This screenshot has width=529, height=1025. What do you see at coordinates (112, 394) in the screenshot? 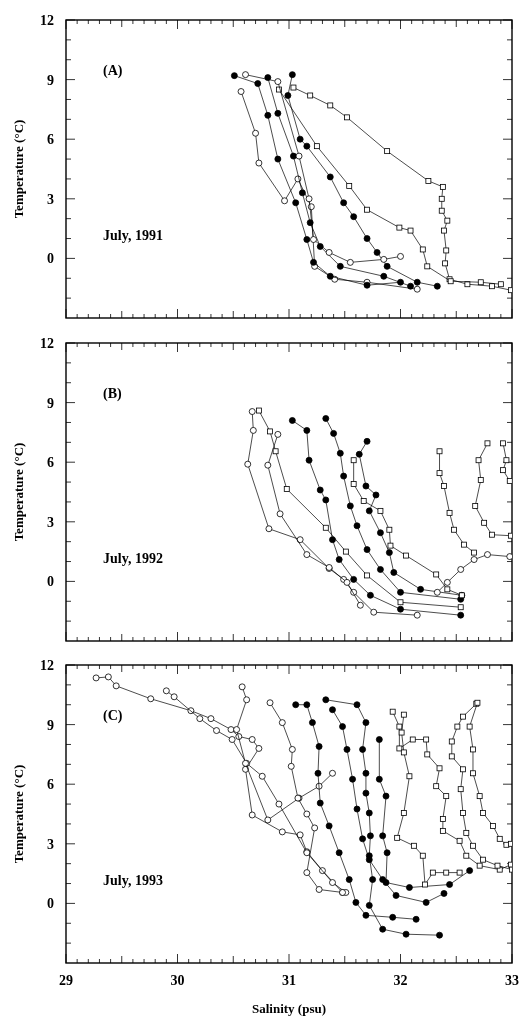
I see `annotation: (B)` at bounding box center [112, 394].